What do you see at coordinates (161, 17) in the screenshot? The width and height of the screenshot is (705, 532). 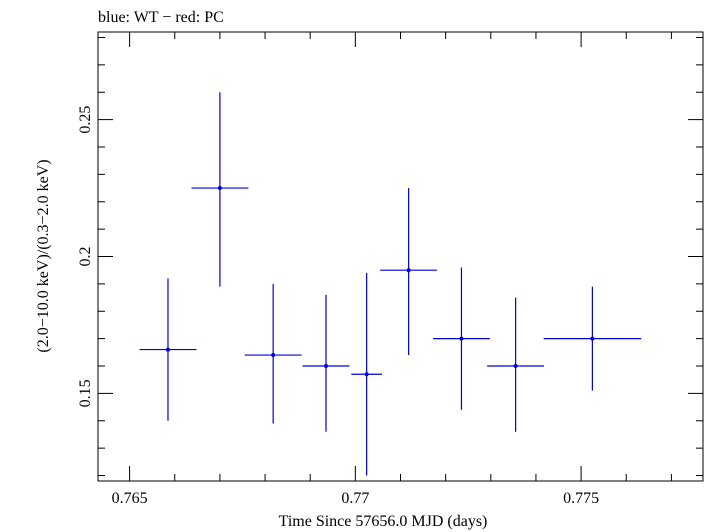 I see `chart-title: blue: WT − red: PC` at bounding box center [161, 17].